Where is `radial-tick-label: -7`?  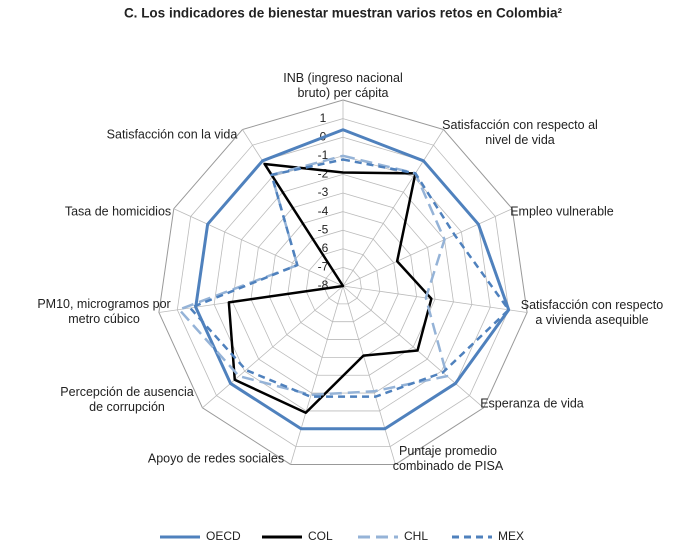 radial-tick-label: -7 is located at coordinates (323, 267).